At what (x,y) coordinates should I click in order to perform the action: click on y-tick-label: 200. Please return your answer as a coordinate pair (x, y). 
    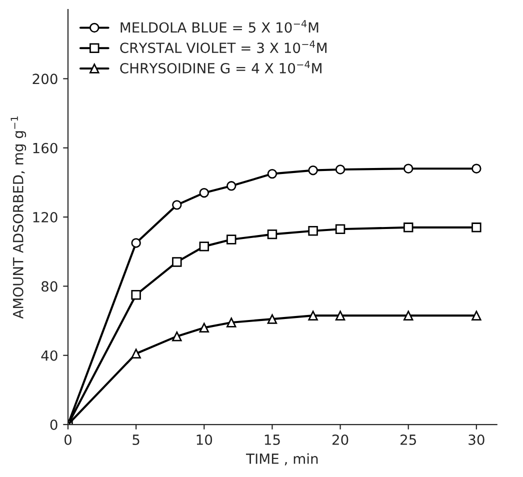
    Looking at the image, I should click on (45, 79).